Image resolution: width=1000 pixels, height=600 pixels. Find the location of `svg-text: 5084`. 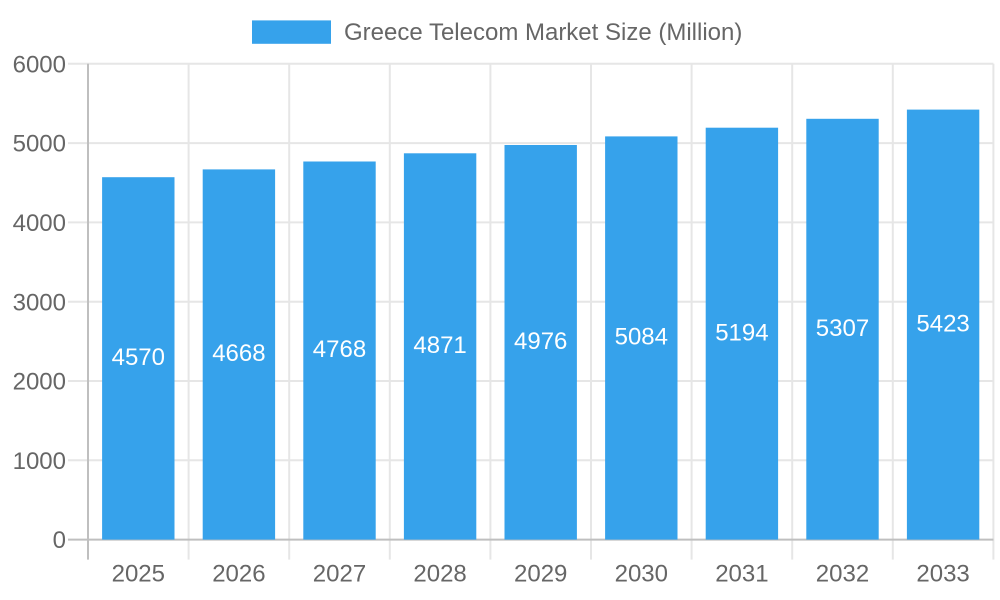

svg-text: 5084 is located at coordinates (641, 337).